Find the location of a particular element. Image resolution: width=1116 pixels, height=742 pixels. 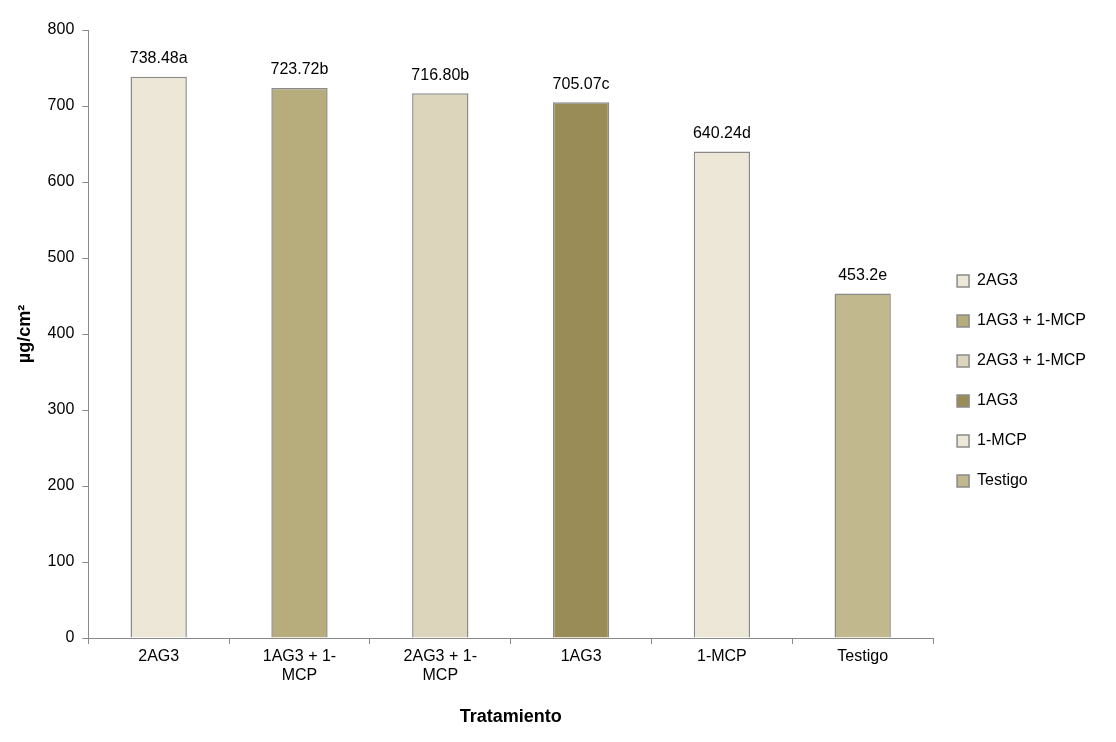

legend-label: 1-MCP is located at coordinates (1002, 440).